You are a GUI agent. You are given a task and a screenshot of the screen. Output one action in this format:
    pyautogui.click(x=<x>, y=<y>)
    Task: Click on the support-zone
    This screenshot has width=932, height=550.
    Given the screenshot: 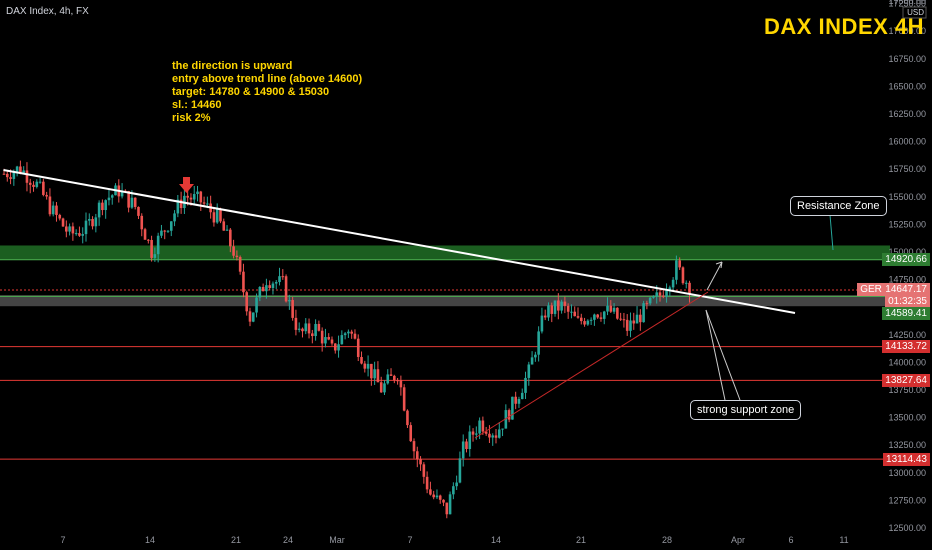 What is the action you would take?
    pyautogui.click(x=445, y=301)
    